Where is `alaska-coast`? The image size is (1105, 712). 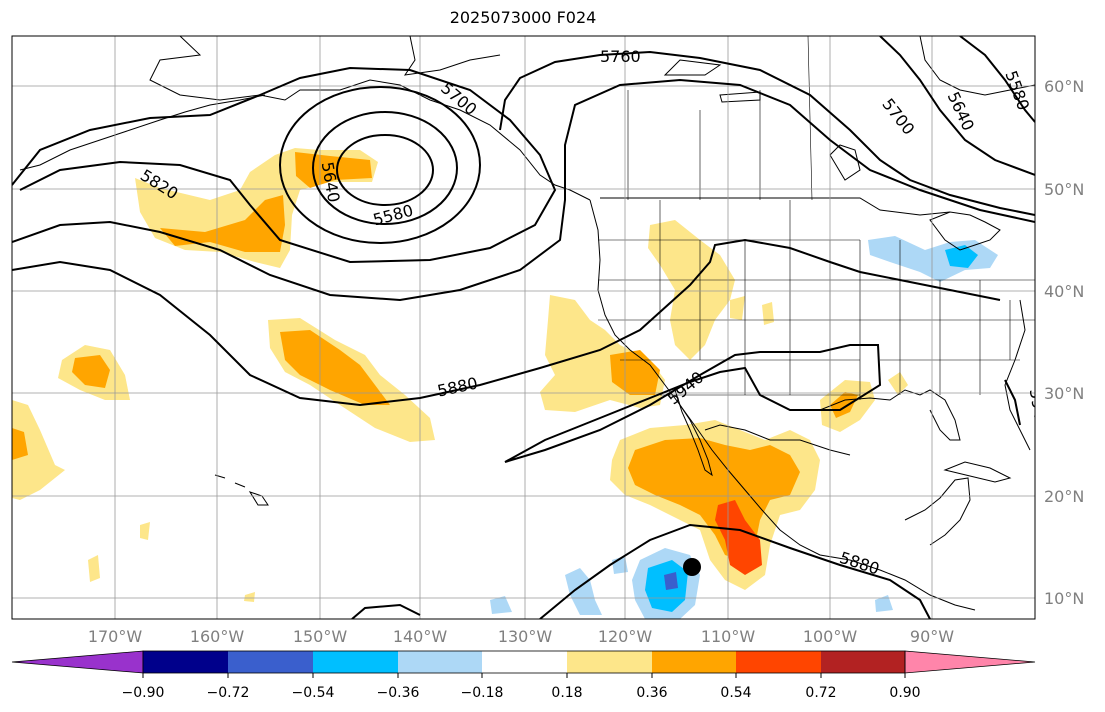
alaska-coast is located at coordinates (370, 118).